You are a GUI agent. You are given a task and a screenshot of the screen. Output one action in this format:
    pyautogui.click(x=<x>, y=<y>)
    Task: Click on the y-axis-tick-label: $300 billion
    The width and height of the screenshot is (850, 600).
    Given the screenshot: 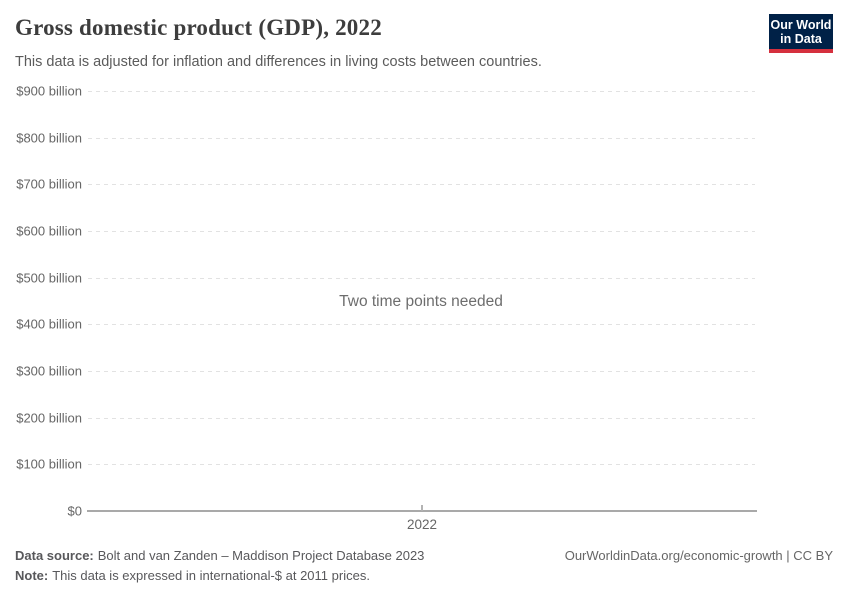 What is the action you would take?
    pyautogui.click(x=49, y=371)
    